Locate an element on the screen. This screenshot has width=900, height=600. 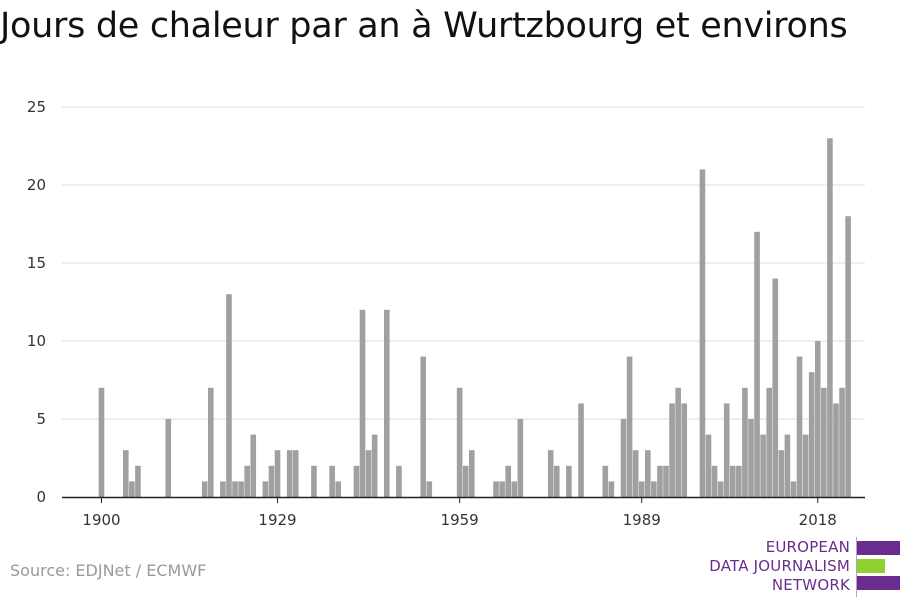
bar-1938 is located at coordinates (332, 481).